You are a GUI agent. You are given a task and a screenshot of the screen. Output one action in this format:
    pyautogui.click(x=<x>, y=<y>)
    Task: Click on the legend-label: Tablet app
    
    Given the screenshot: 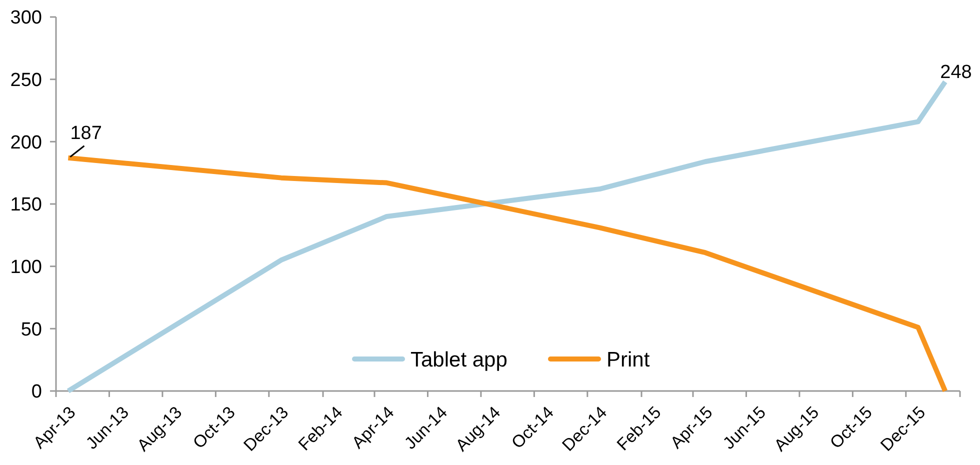 What is the action you would take?
    pyautogui.click(x=459, y=360)
    